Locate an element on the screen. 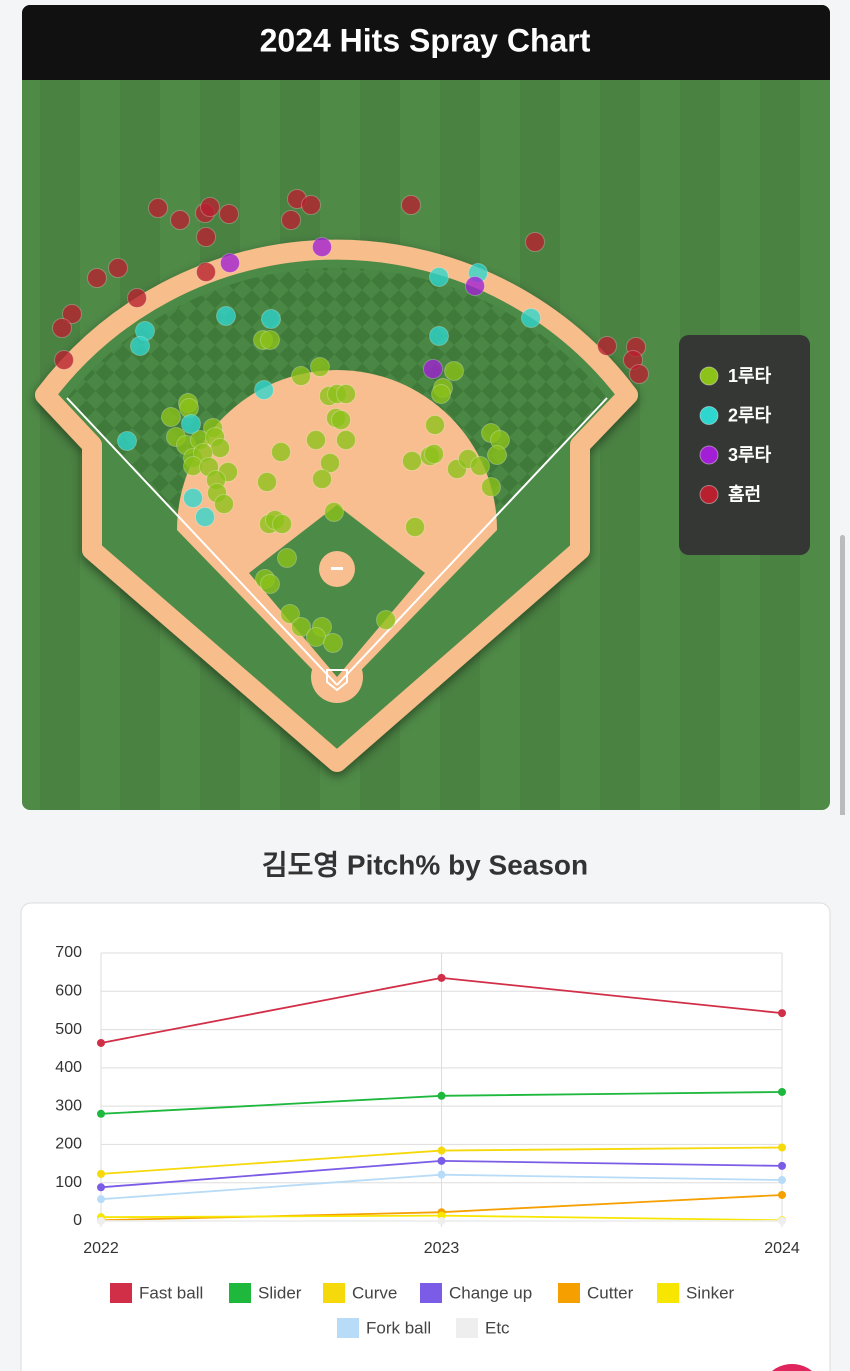 The height and width of the screenshot is (1371, 850). legend-label: Slider is located at coordinates (280, 1292).